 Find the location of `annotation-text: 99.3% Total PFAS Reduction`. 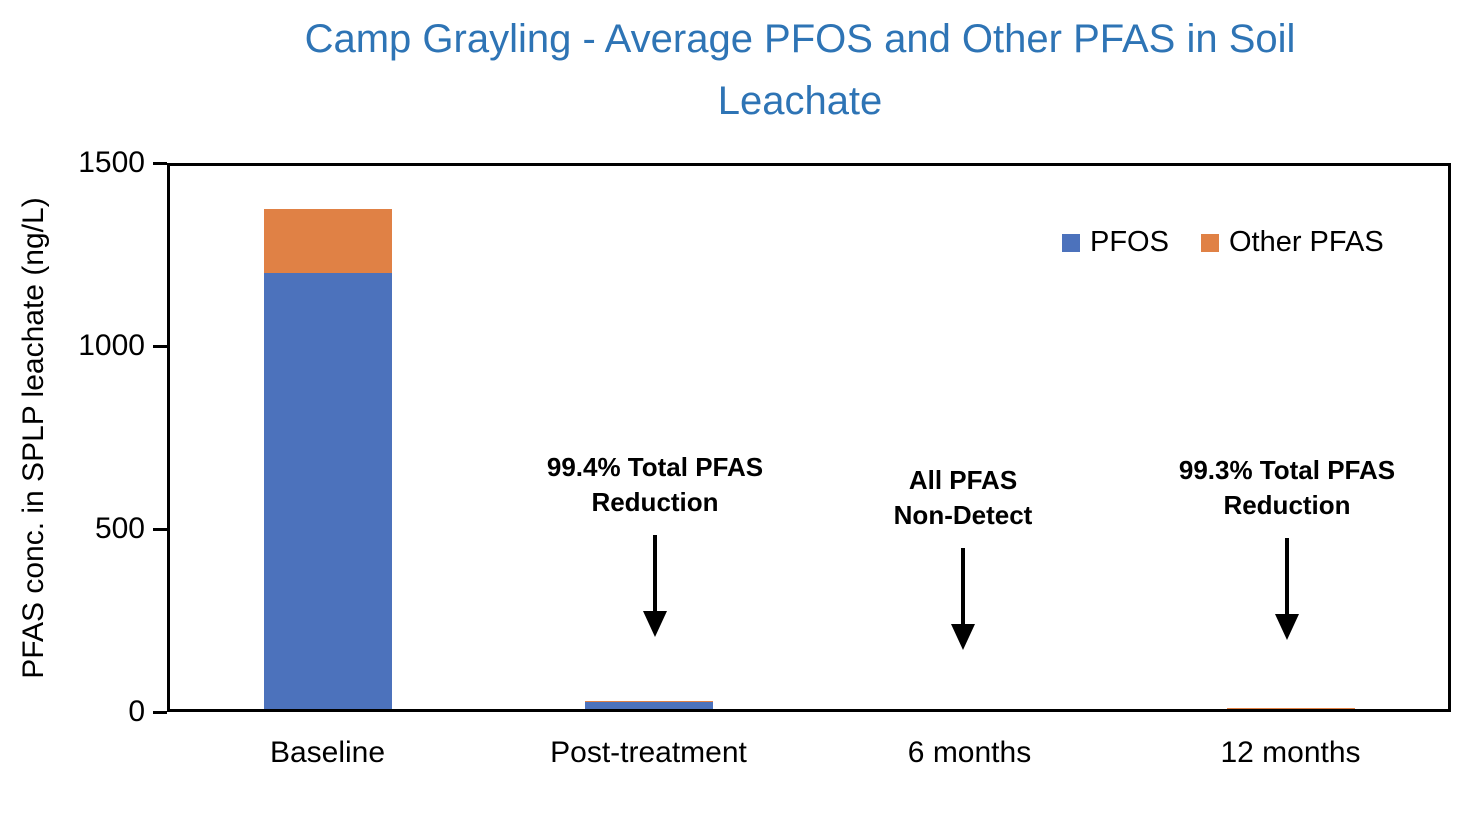

annotation-text: 99.3% Total PFAS Reduction is located at coordinates (1287, 487).